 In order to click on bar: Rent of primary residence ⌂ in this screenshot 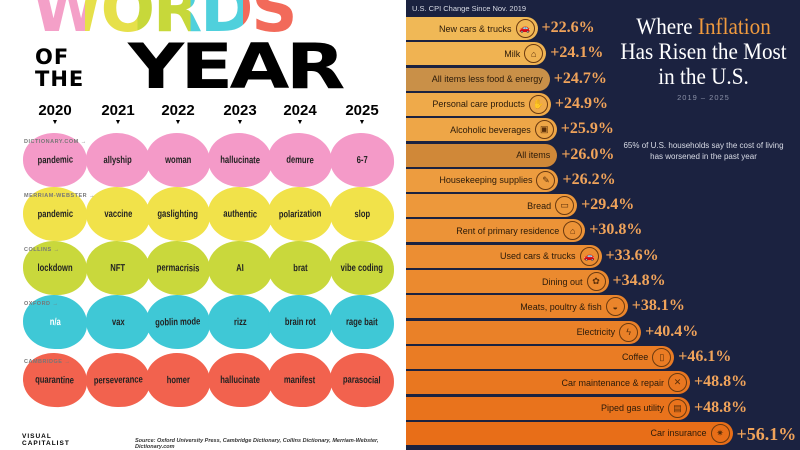, I will do `click(496, 231)`.